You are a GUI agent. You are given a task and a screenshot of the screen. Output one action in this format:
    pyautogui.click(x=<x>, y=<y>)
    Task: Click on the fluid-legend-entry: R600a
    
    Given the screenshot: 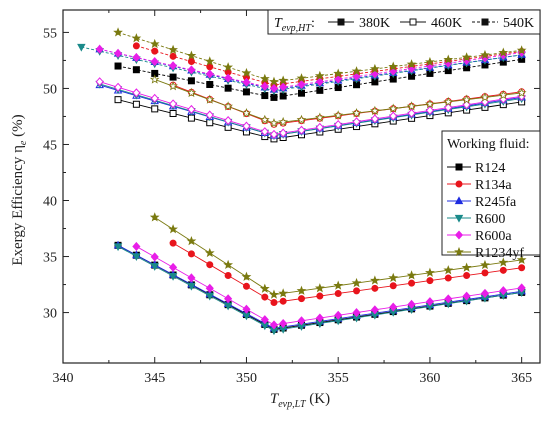 What is the action you would take?
    pyautogui.click(x=479, y=236)
    